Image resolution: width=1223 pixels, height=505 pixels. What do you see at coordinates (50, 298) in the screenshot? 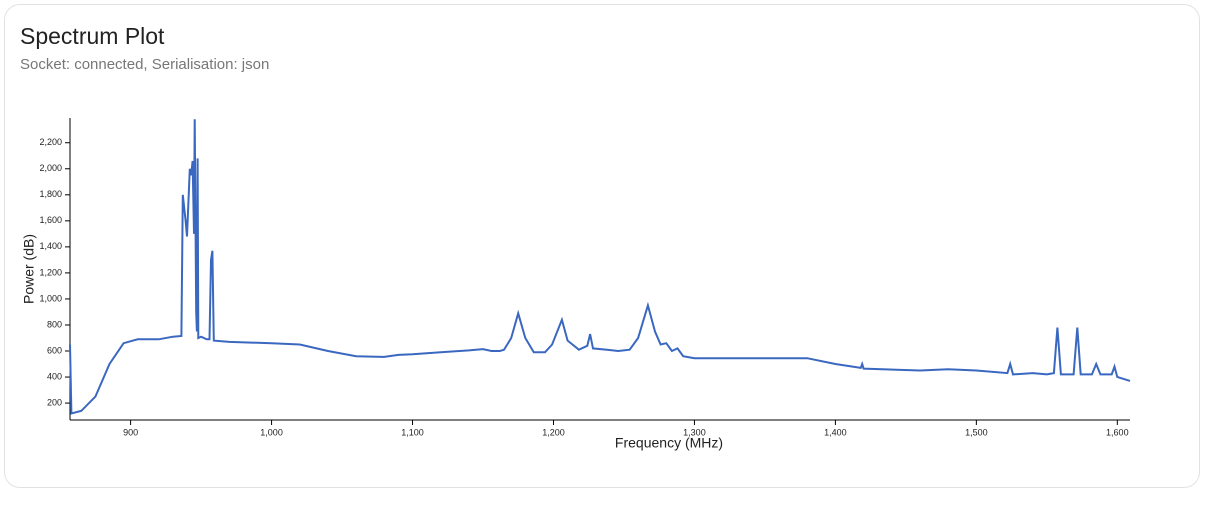
I see `y-tick-label: 1,000` at bounding box center [50, 298].